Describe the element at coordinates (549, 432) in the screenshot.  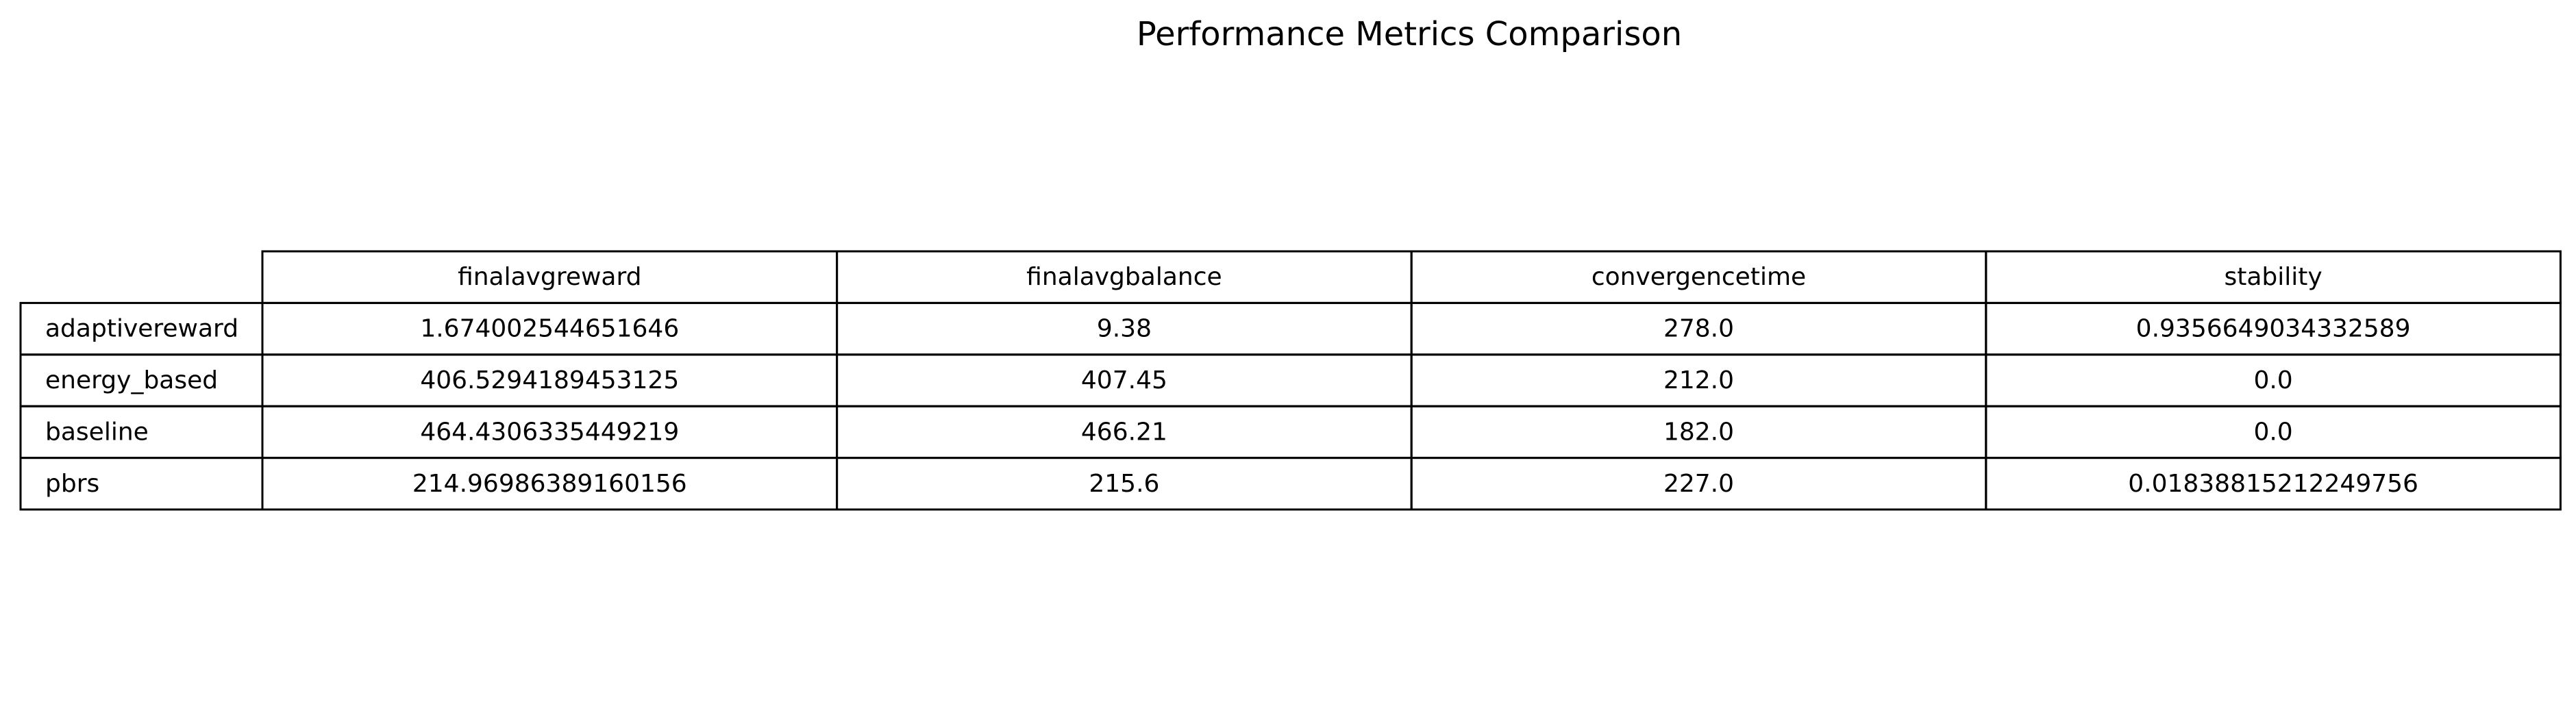
I see `cell-value: 464.4306335449219` at that location.